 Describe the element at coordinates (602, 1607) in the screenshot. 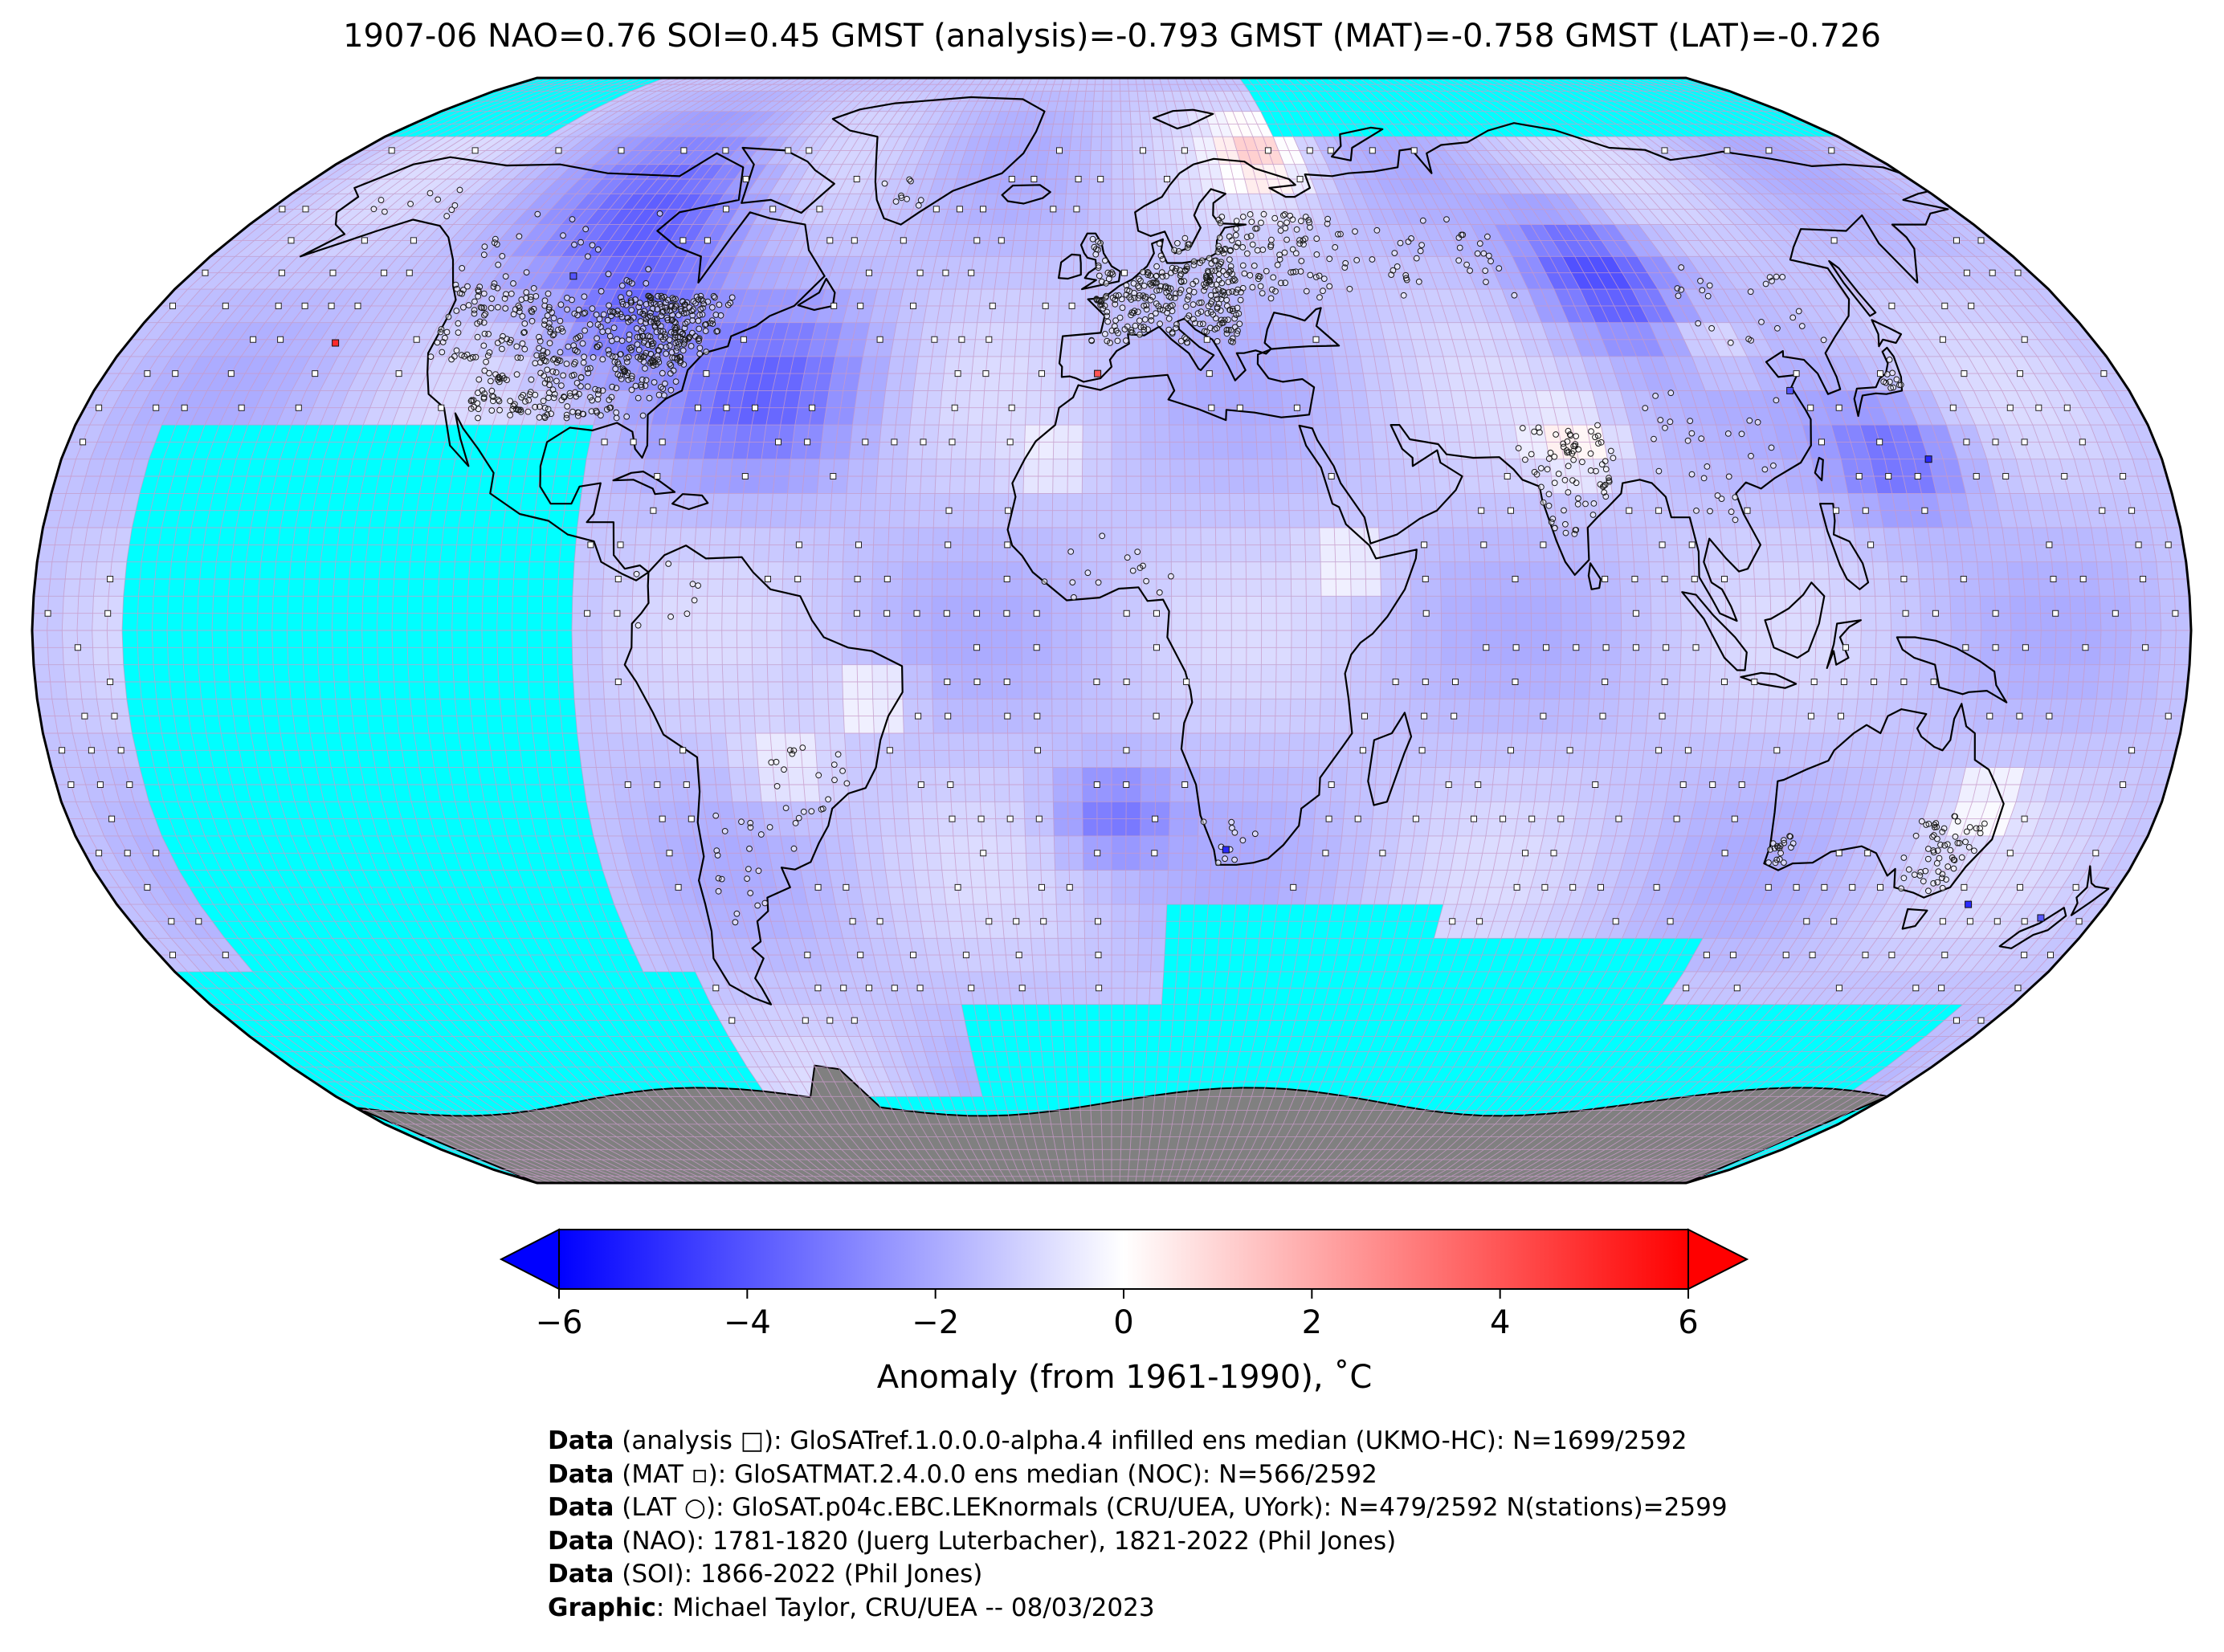

I see `credit-line-label: Graphic` at that location.